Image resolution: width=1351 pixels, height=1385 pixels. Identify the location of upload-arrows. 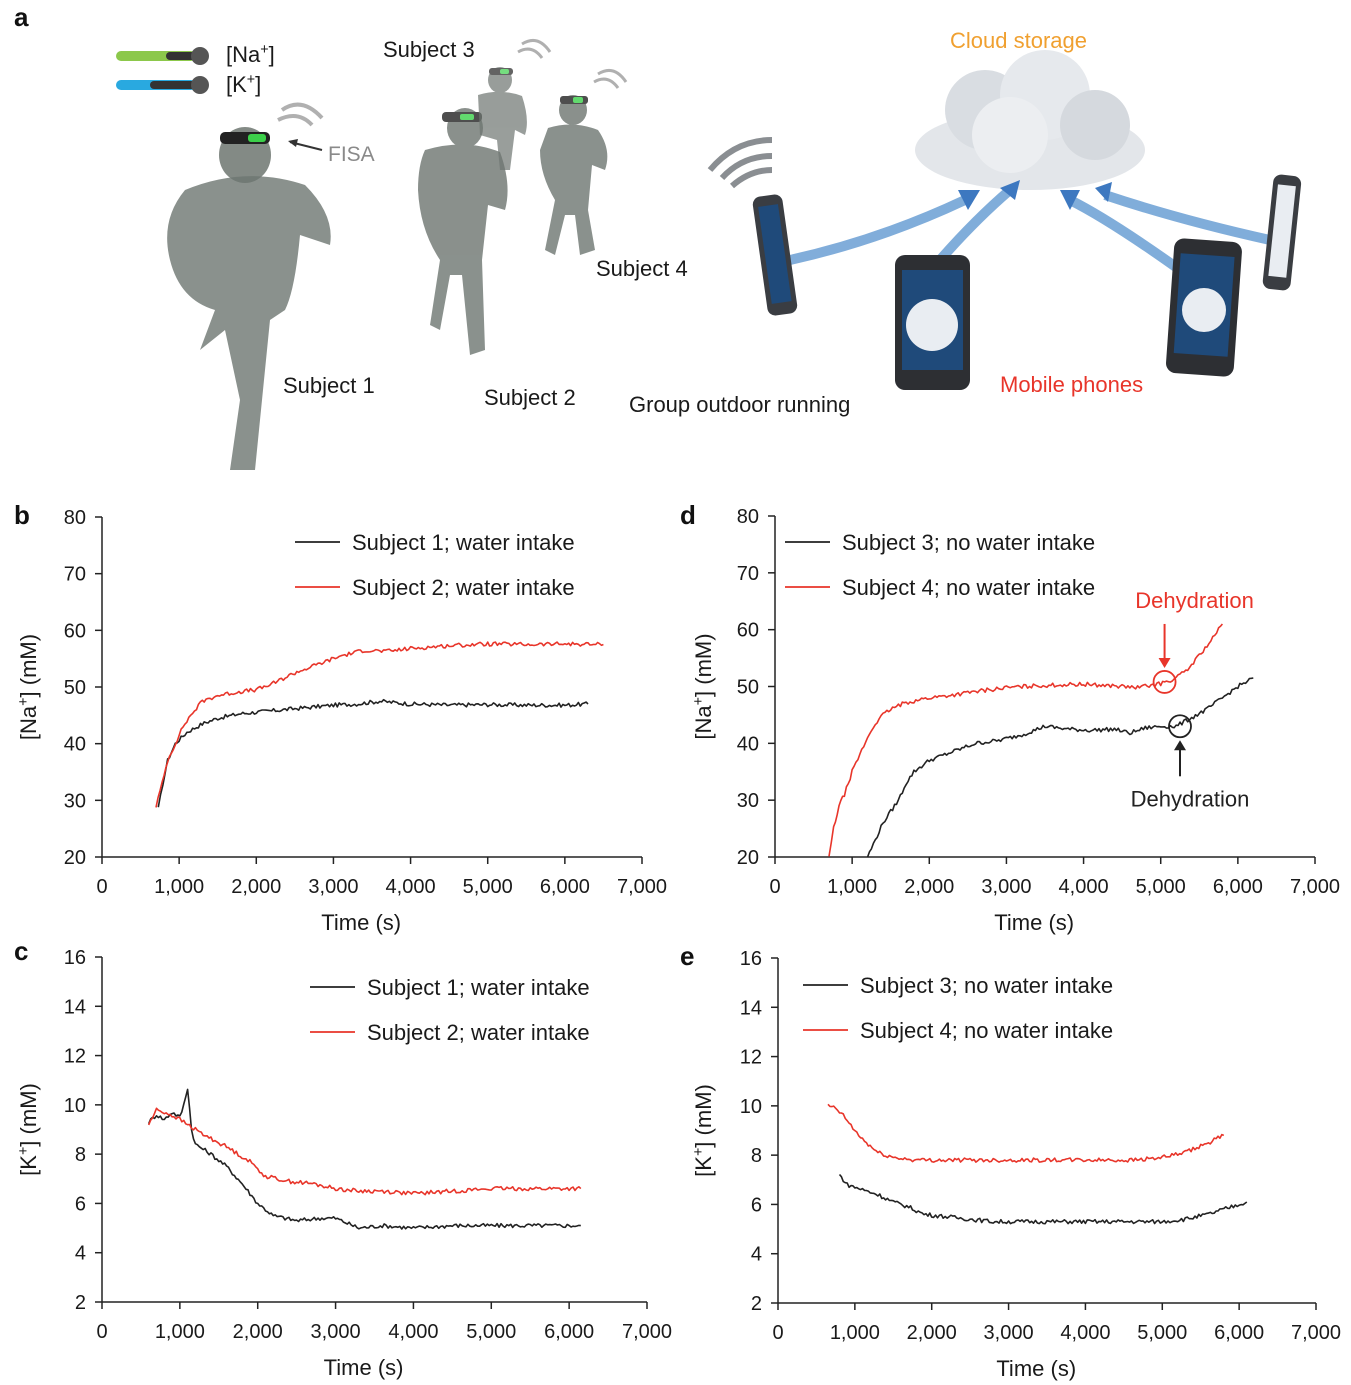
(1030, 230).